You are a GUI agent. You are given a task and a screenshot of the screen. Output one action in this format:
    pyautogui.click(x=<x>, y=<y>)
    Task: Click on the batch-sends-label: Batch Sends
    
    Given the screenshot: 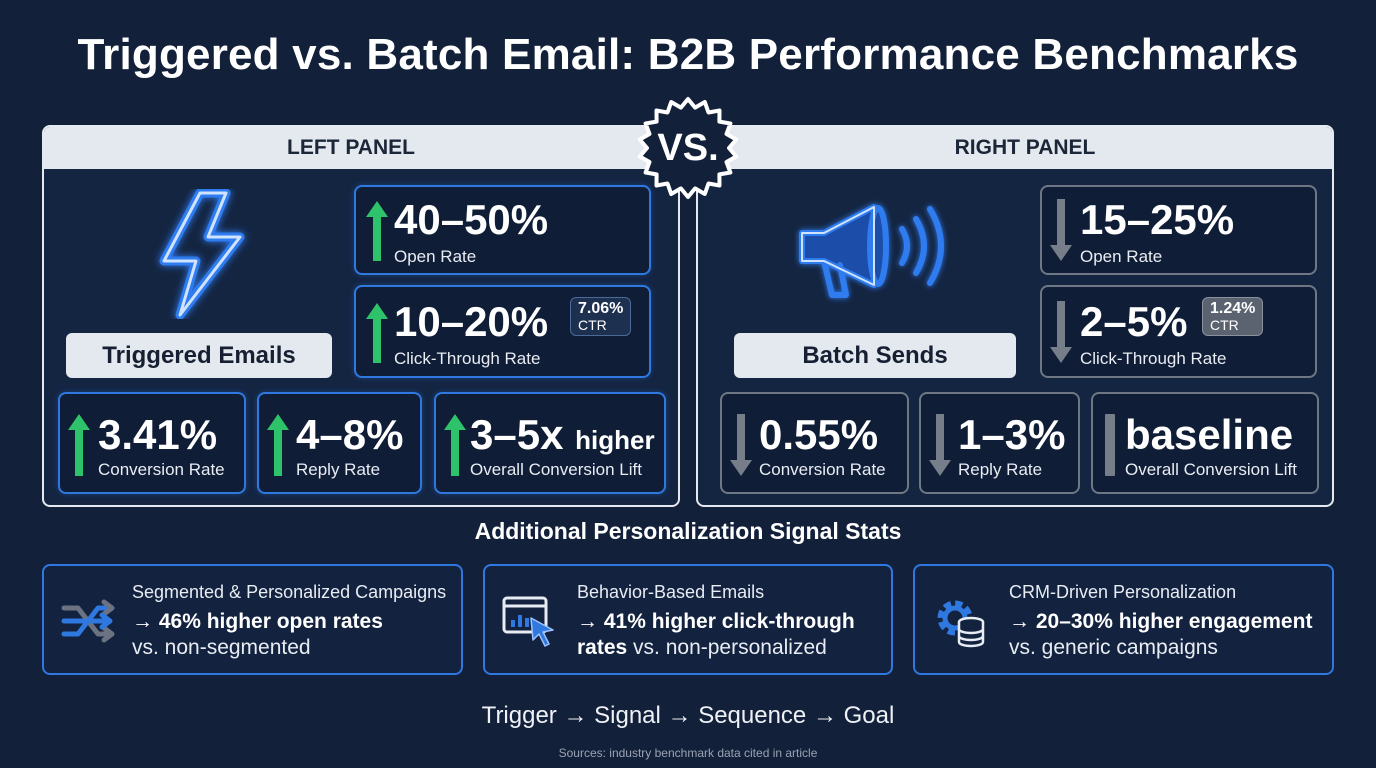 What is the action you would take?
    pyautogui.click(x=875, y=355)
    